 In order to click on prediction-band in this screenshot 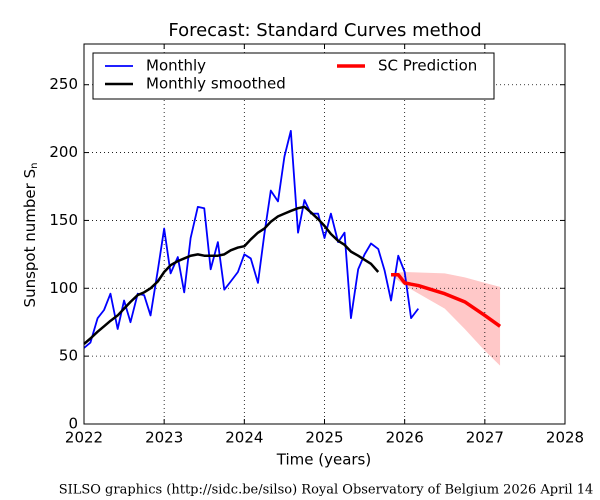, I will do `click(446, 319)`.